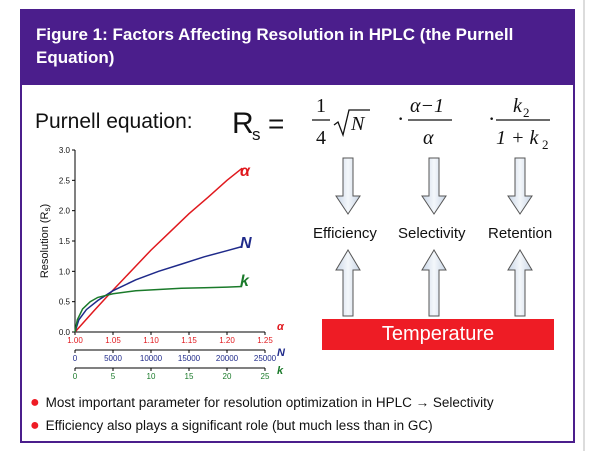  Describe the element at coordinates (245, 281) in the screenshot. I see `series-label: k` at that location.